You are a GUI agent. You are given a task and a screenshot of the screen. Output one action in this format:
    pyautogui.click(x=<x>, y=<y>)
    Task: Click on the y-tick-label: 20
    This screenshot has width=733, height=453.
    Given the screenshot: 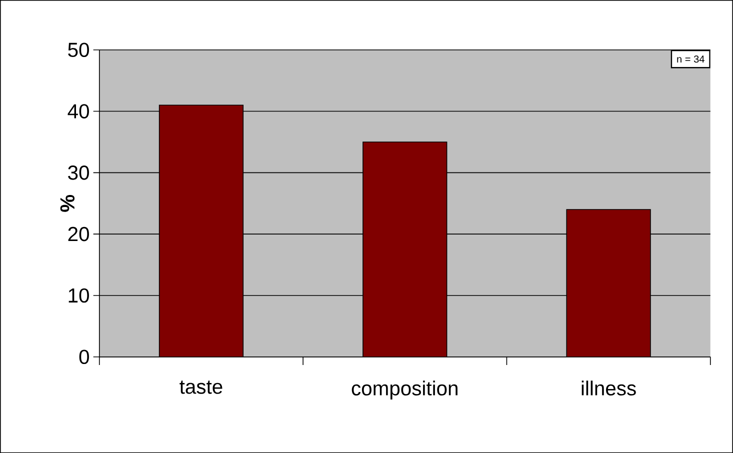 What is the action you would take?
    pyautogui.click(x=78, y=234)
    